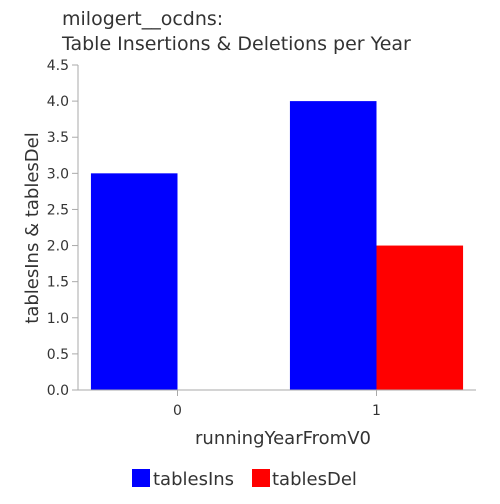 Image resolution: width=500 pixels, height=504 pixels. I want to click on y-tick-label: 2.5, so click(58, 210).